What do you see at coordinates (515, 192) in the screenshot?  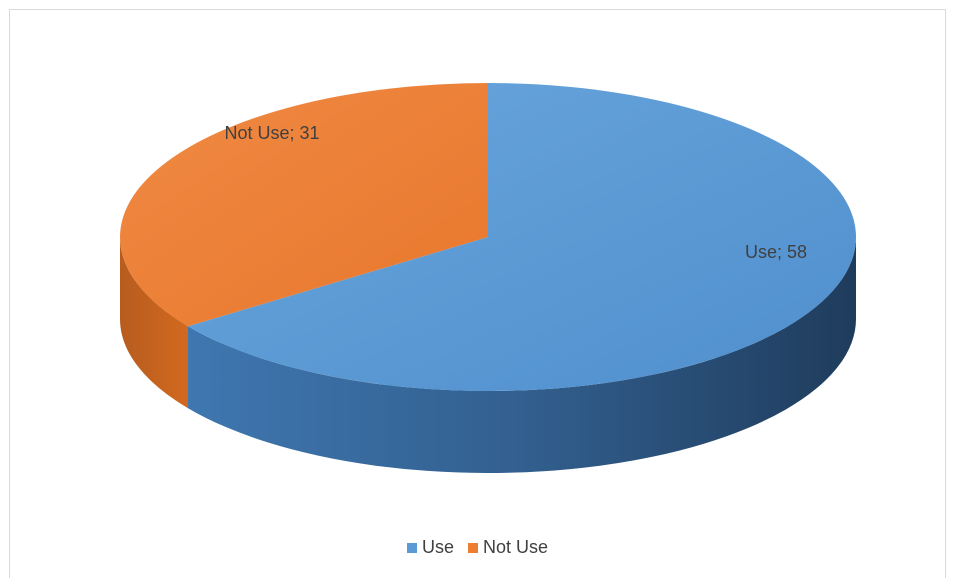 I see `pie-labels: Use; 58 Not Use; 31` at bounding box center [515, 192].